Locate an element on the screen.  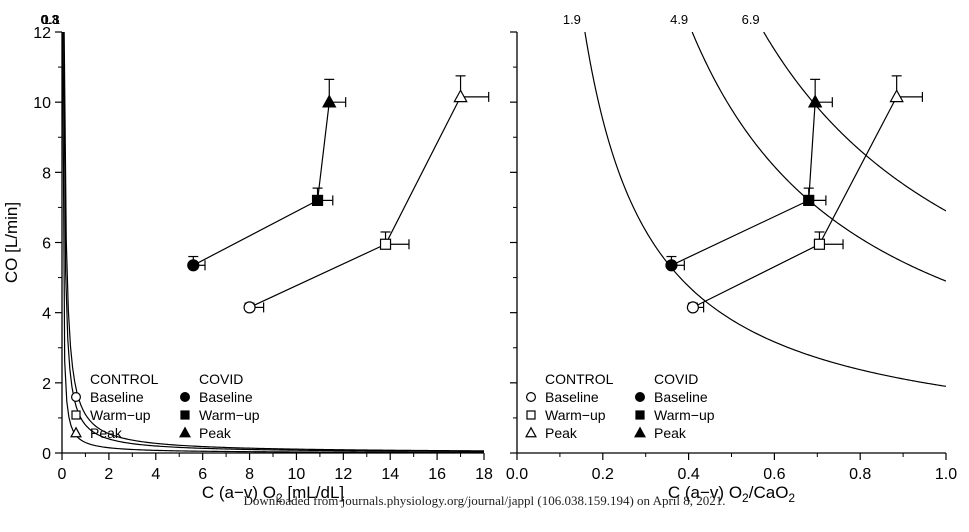
isoline-label-0.3: 0.3 is located at coordinates (50, 19).